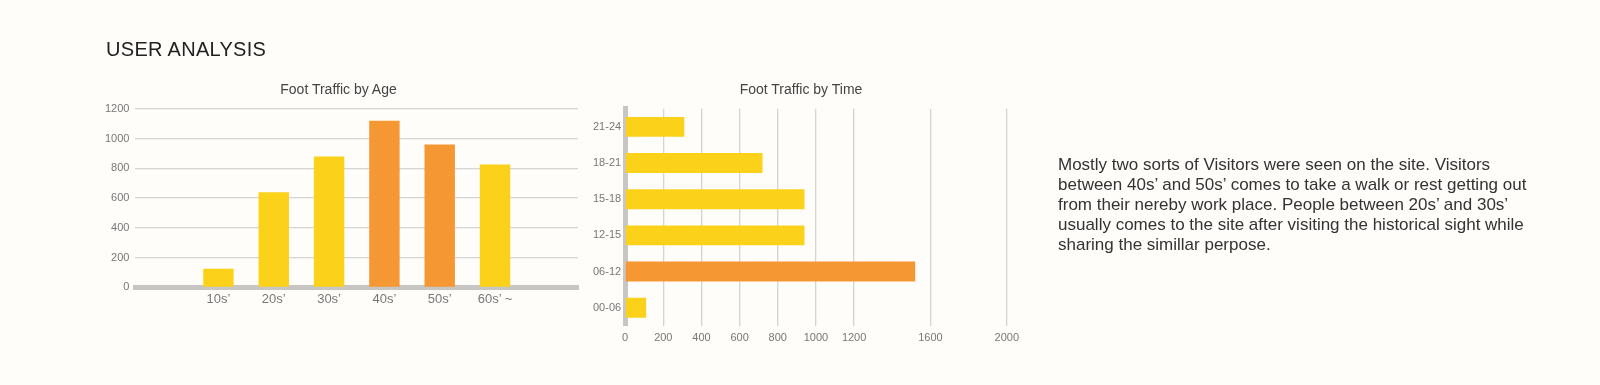  I want to click on x-tick-label: 30s’, so click(329, 298).